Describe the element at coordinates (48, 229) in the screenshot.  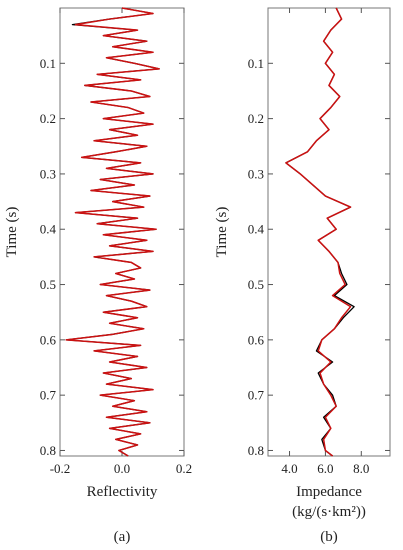
I see `panel-a-ytick-label: 0.4` at that location.